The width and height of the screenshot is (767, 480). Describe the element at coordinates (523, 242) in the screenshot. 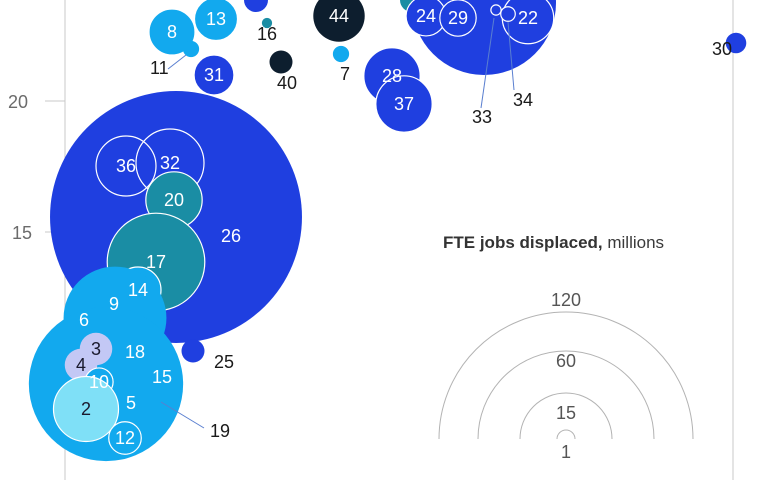

I see `legend-title-bold: FTE jobs displaced,` at that location.